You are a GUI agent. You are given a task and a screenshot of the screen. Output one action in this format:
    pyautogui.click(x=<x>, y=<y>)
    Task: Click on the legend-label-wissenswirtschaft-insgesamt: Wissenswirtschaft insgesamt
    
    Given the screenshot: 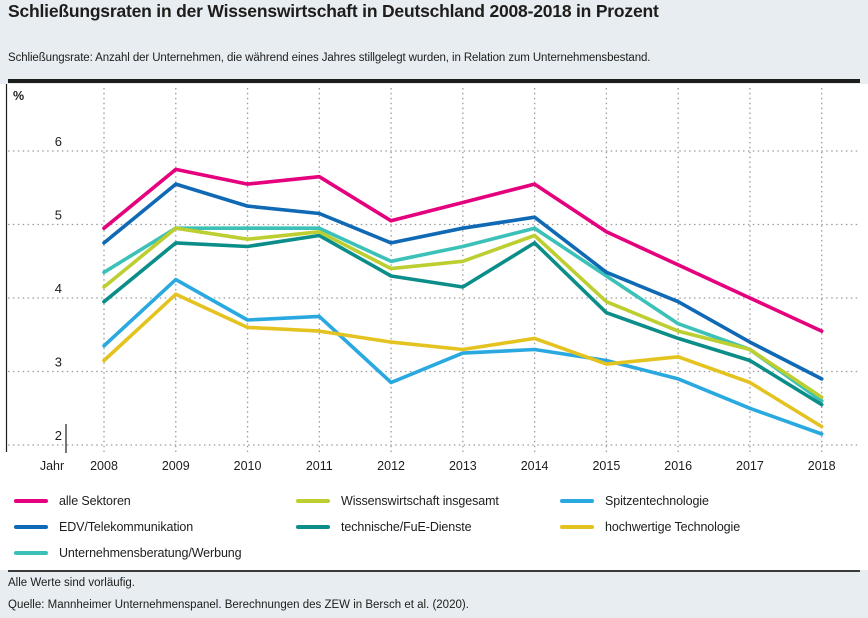 What is the action you would take?
    pyautogui.click(x=420, y=500)
    